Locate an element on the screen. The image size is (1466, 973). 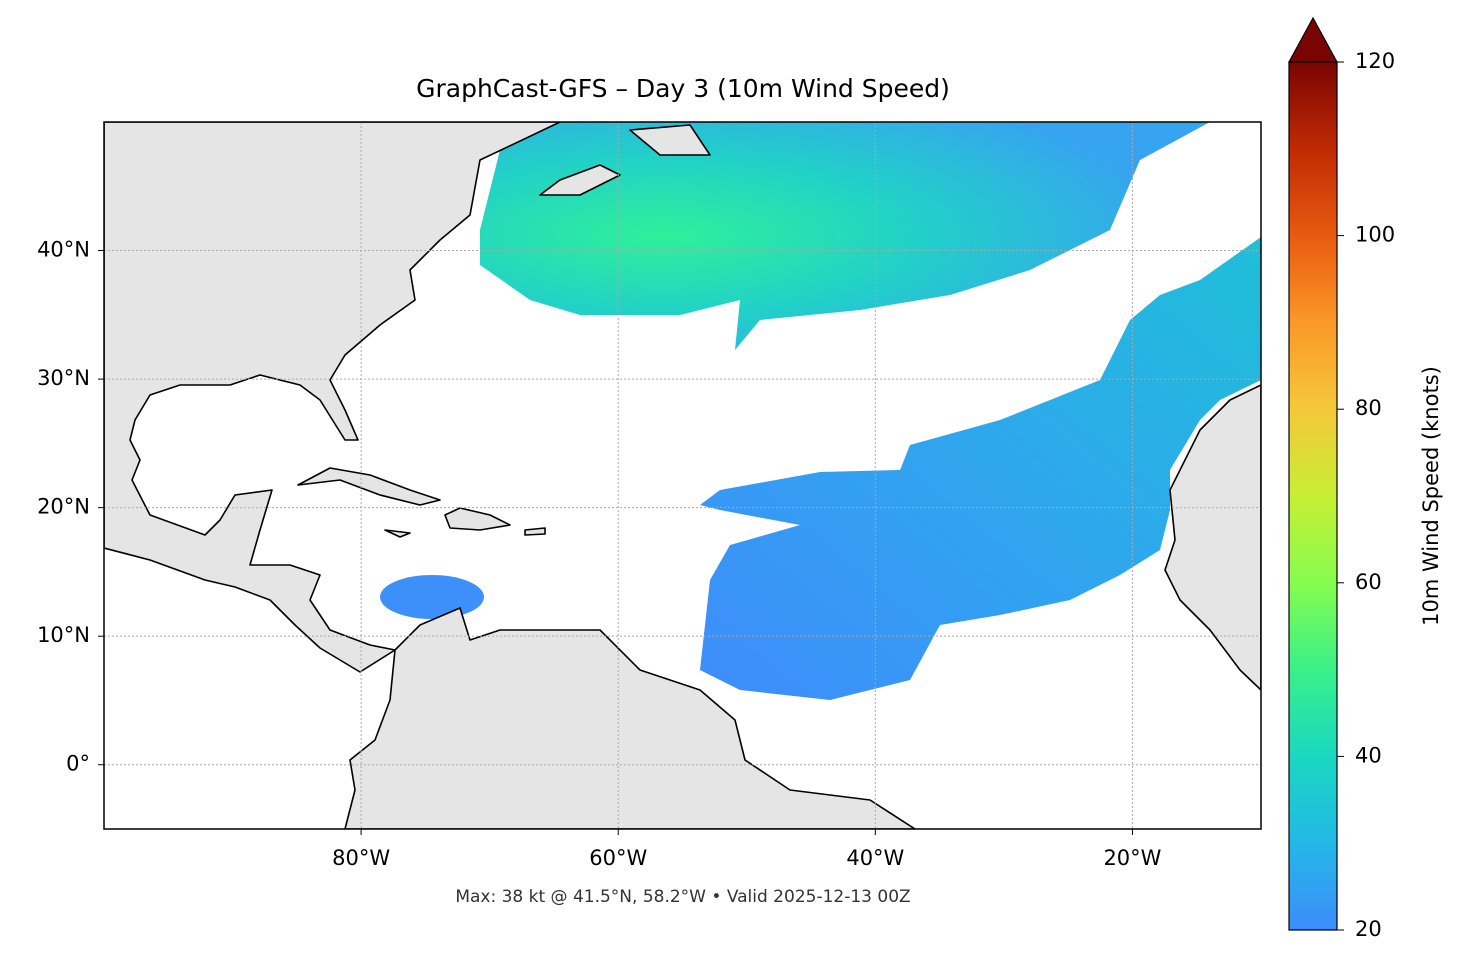
y-tick-label: 0° is located at coordinates (78, 764).